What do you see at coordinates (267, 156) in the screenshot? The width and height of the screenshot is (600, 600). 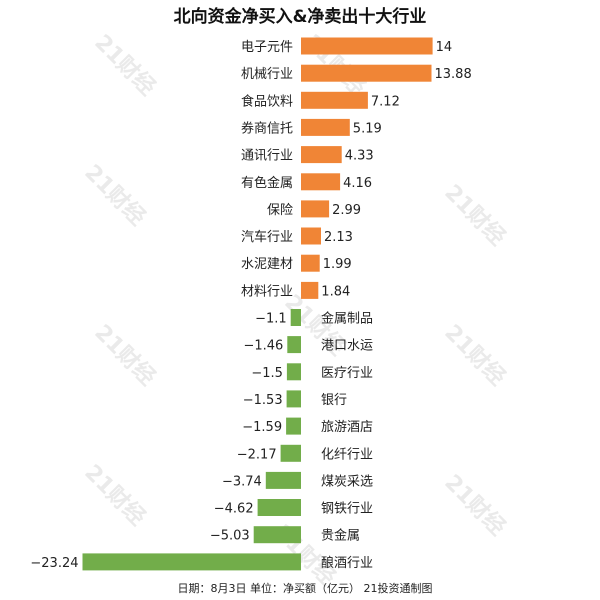 I see `category-label-5: 通讯行业` at bounding box center [267, 156].